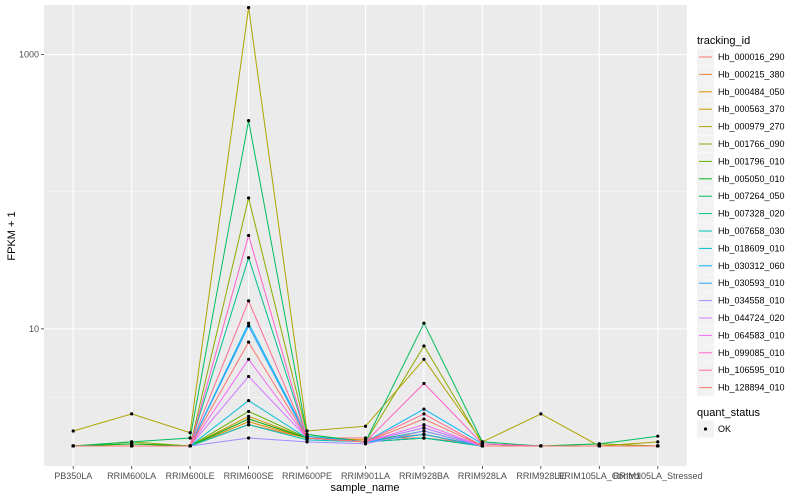 This screenshot has width=800, height=500. Describe the element at coordinates (751, 318) in the screenshot. I see `legend-label: Hb_044724_020` at that location.